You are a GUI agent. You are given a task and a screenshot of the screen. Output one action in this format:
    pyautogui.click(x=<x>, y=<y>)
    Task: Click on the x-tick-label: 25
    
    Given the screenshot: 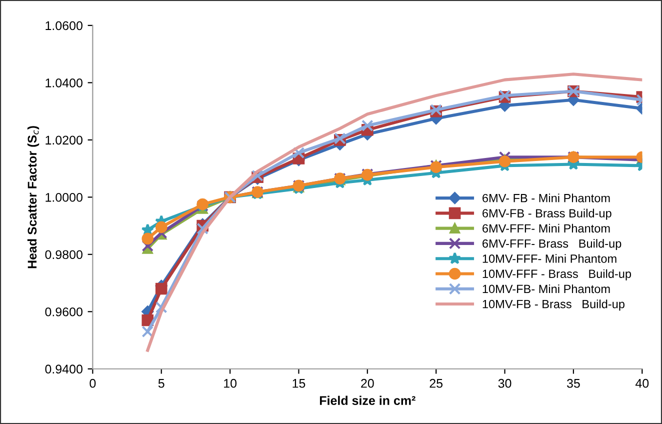 What is the action you would take?
    pyautogui.click(x=436, y=383)
    